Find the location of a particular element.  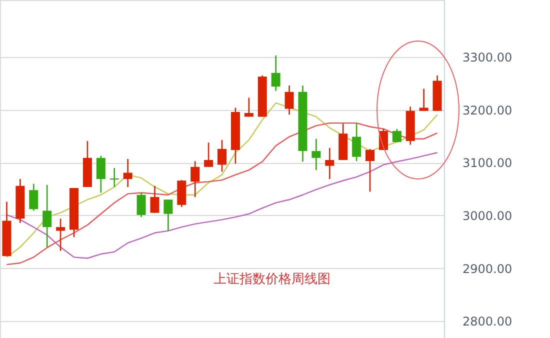

y-tick-label: 3200.00 is located at coordinates (487, 110).